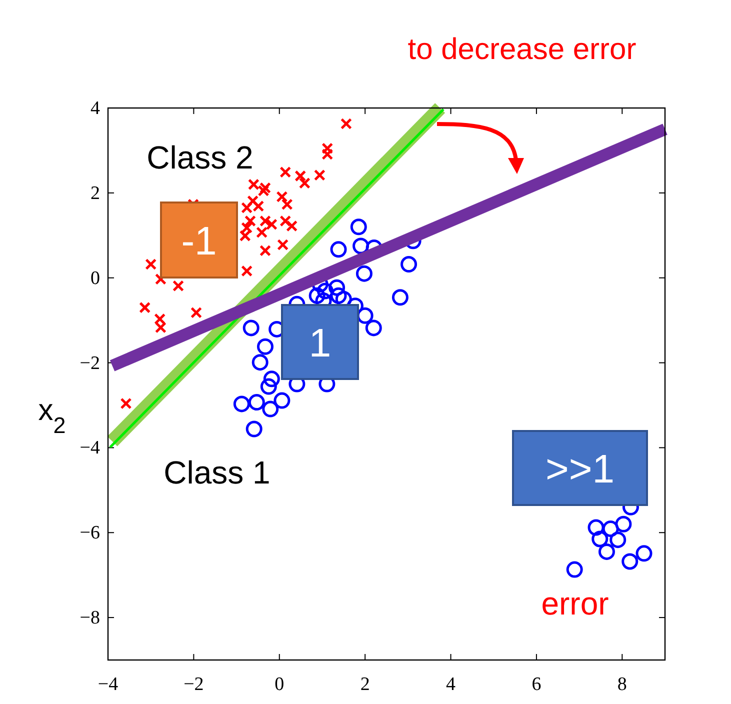 This screenshot has width=731, height=704. I want to click on y-tick-label: −2, so click(90, 363).